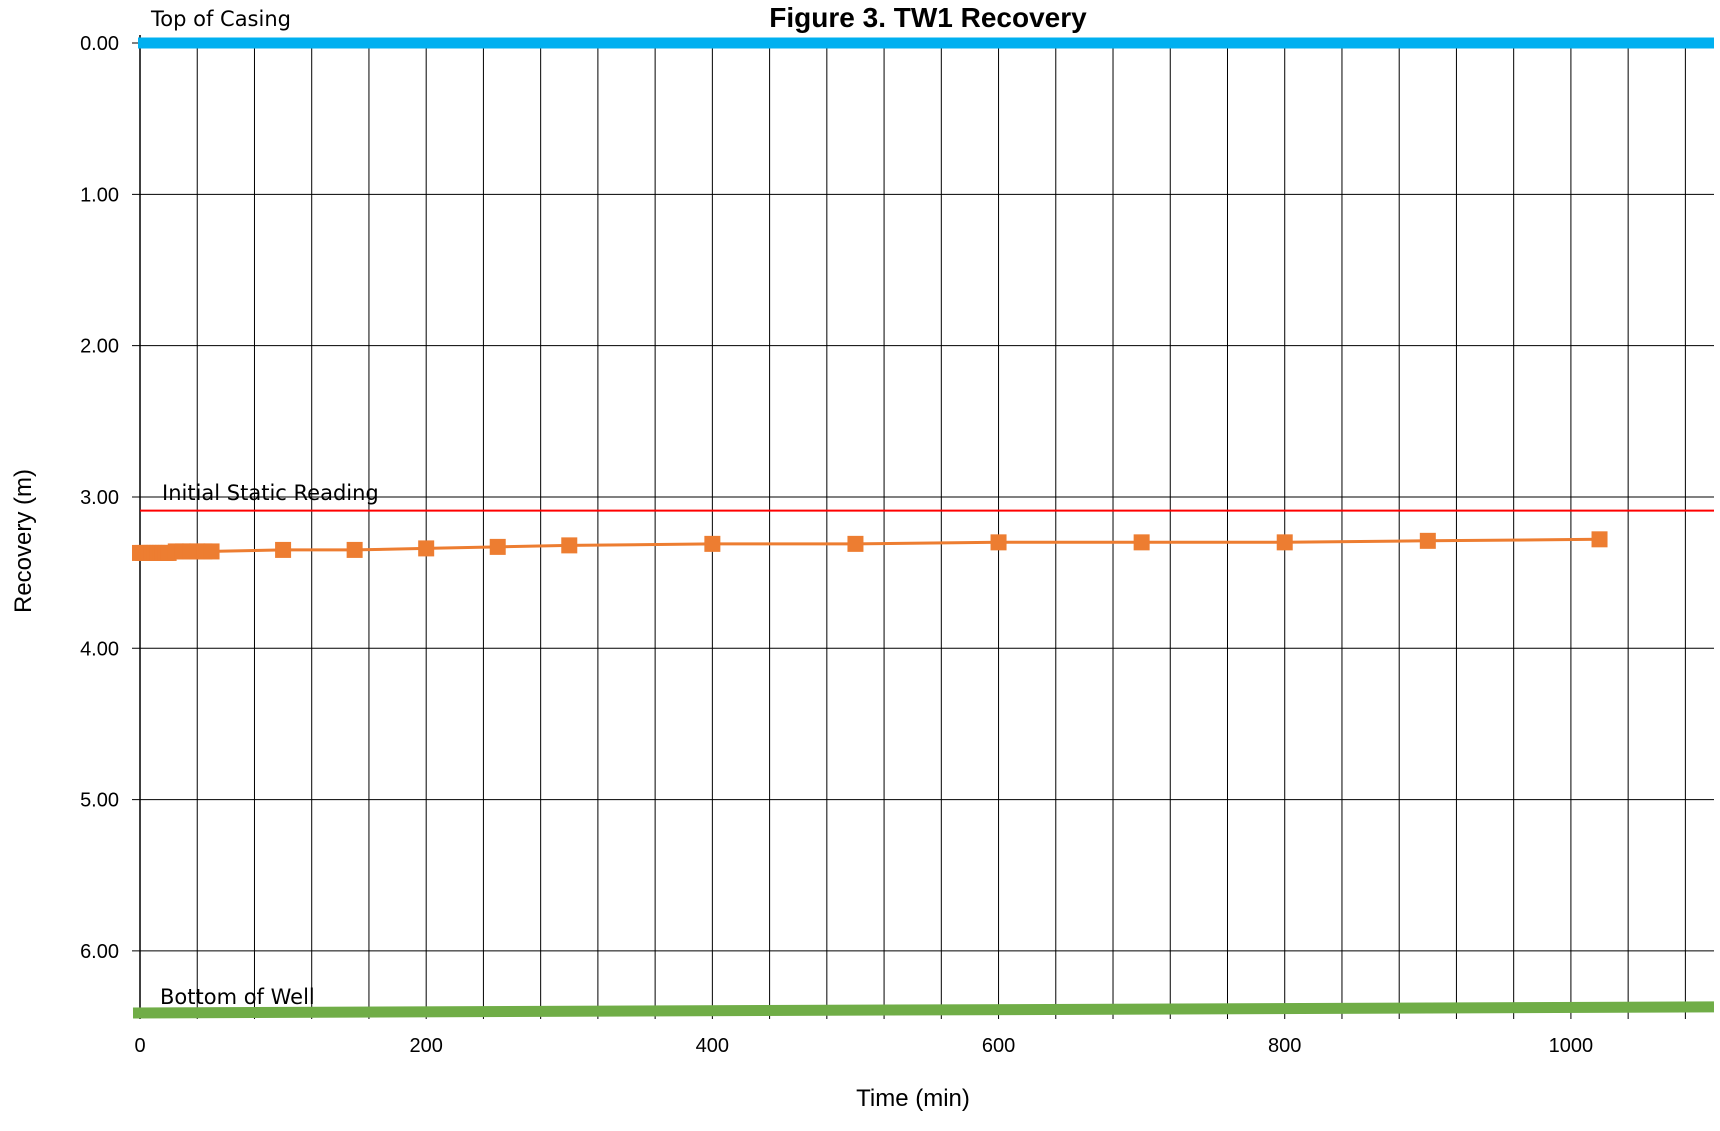 The image size is (1720, 1131). What do you see at coordinates (998, 1046) in the screenshot?
I see `x-tick-label: 600` at bounding box center [998, 1046].